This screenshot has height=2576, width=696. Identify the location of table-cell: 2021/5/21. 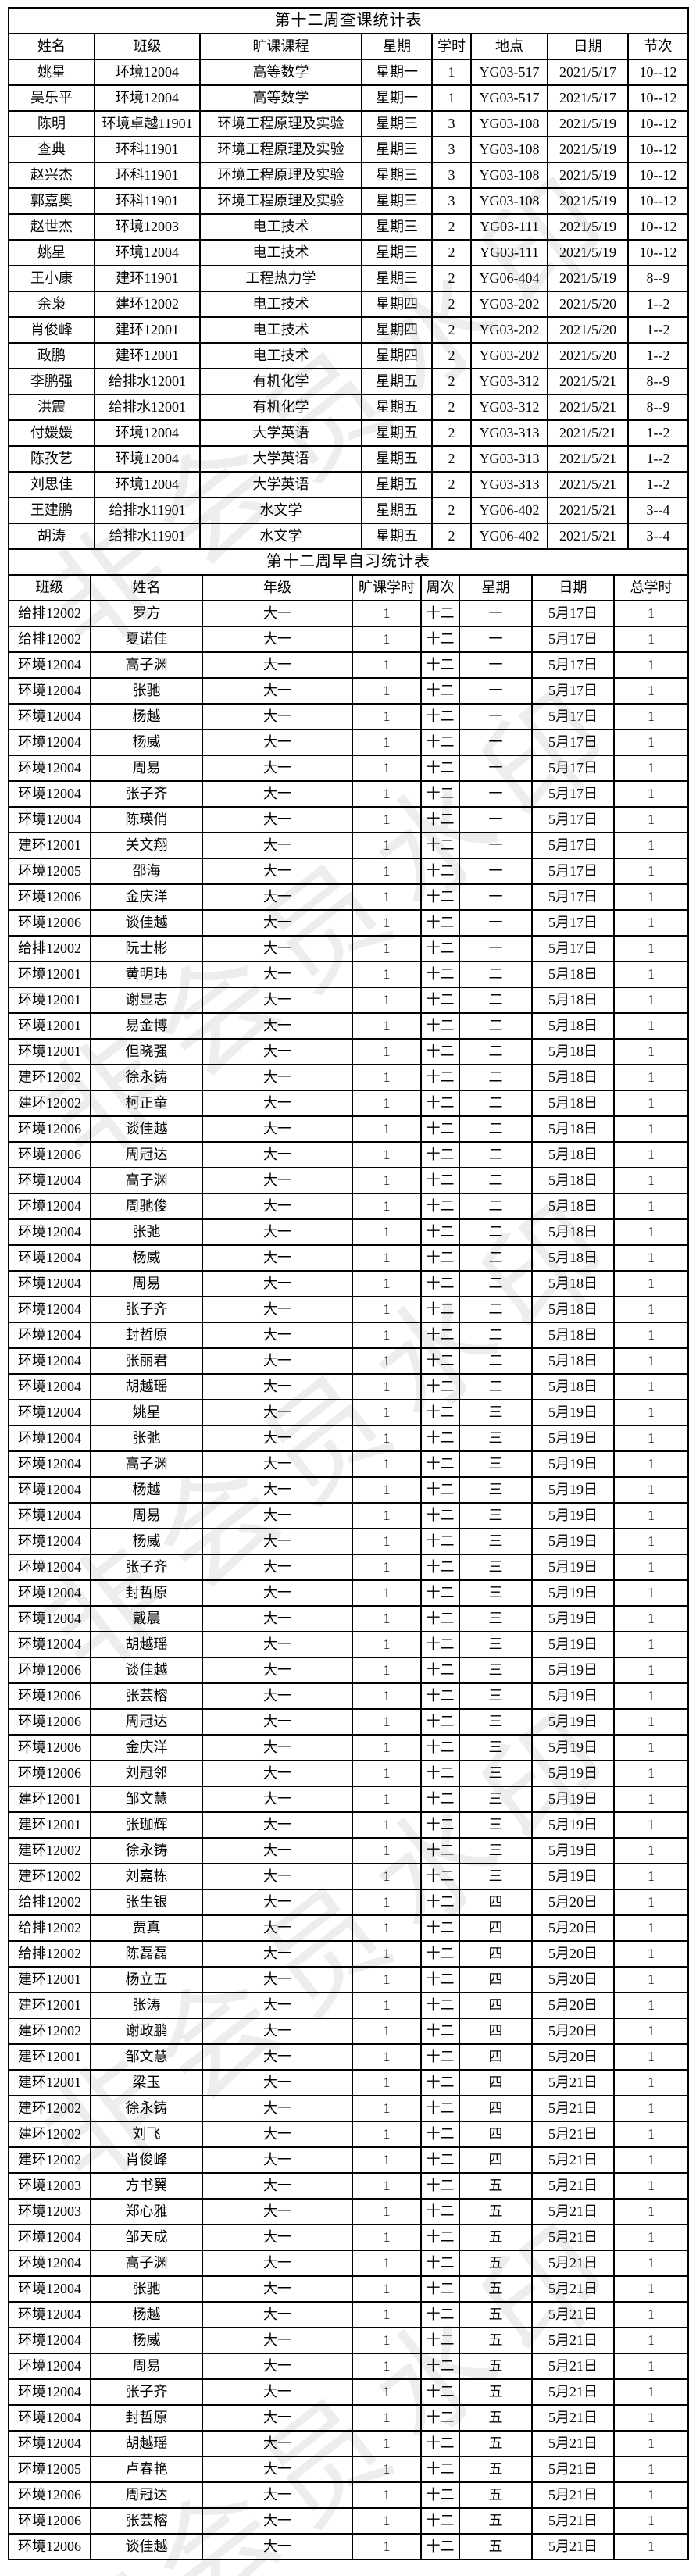
(588, 459).